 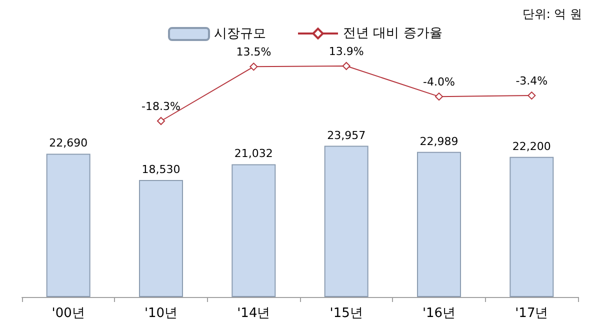 What do you see at coordinates (253, 313) in the screenshot?
I see `x-tick-label: '14년` at bounding box center [253, 313].